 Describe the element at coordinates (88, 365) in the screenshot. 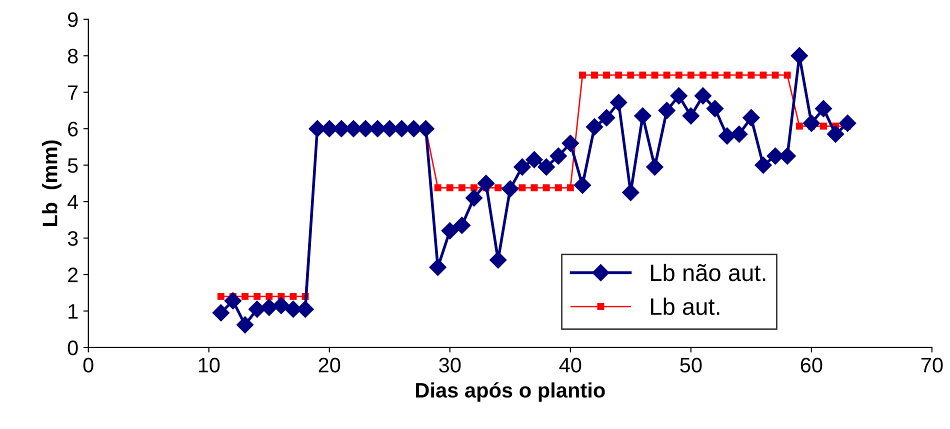

I see `x-tick-label: 0` at that location.